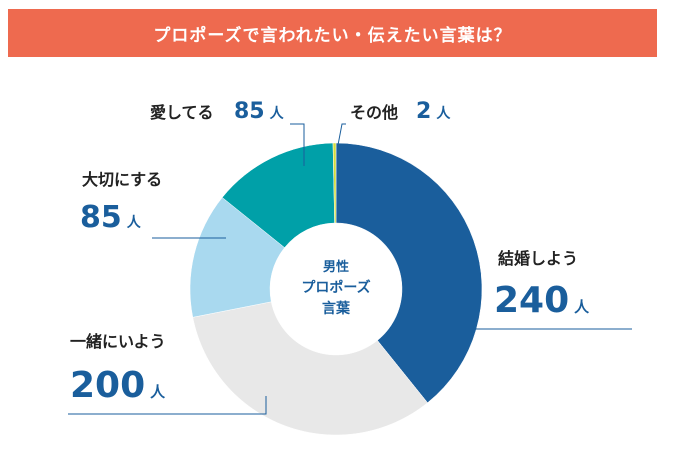 Image resolution: width=673 pixels, height=467 pixels. What do you see at coordinates (122, 179) in the screenshot?
I see `slice-label-name-2: 大切にする` at bounding box center [122, 179].